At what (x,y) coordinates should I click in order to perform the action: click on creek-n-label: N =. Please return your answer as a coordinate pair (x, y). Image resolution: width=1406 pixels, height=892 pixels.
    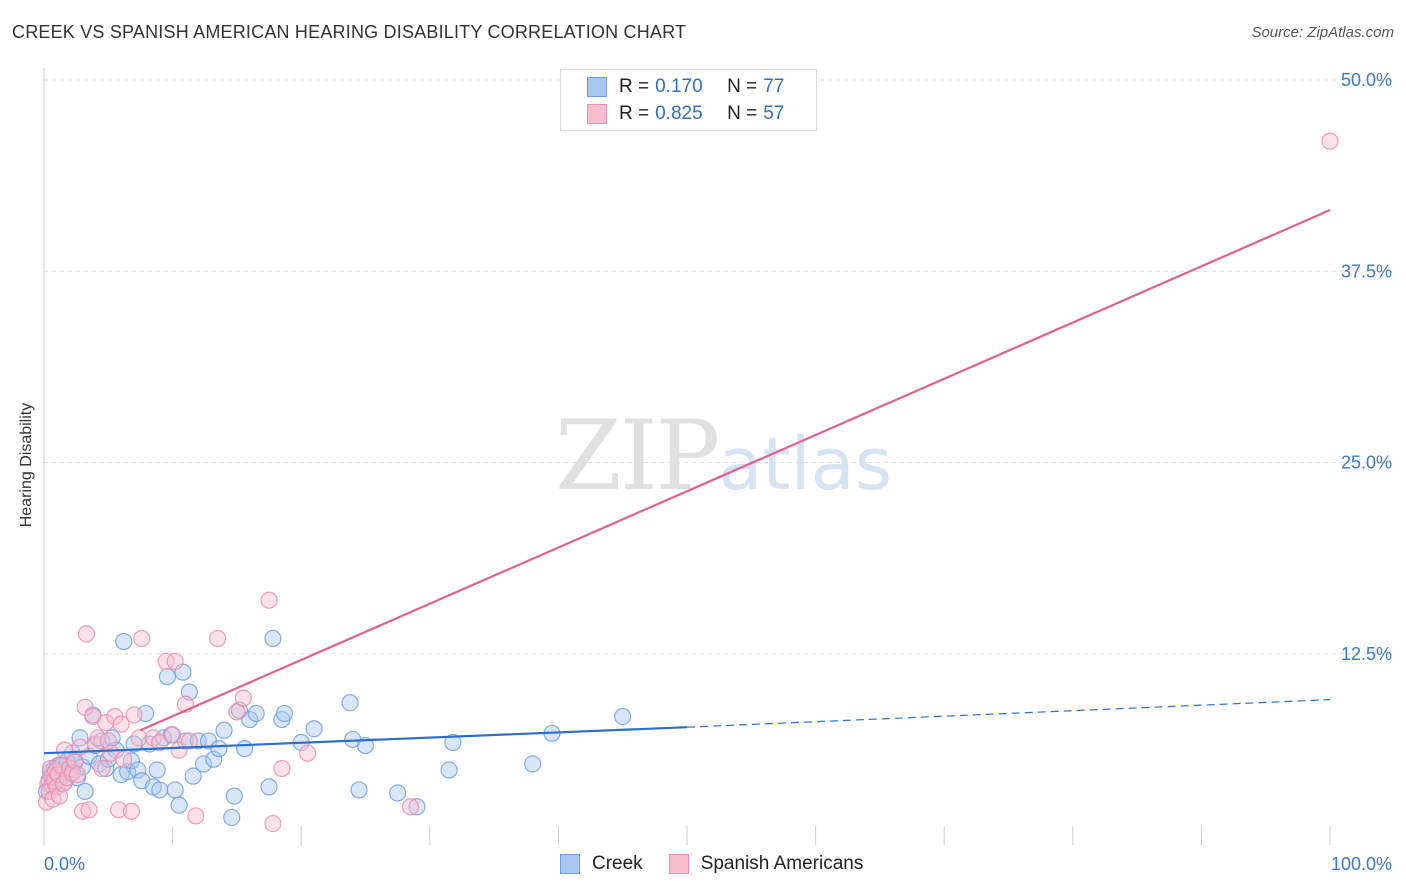
    Looking at the image, I should click on (742, 86).